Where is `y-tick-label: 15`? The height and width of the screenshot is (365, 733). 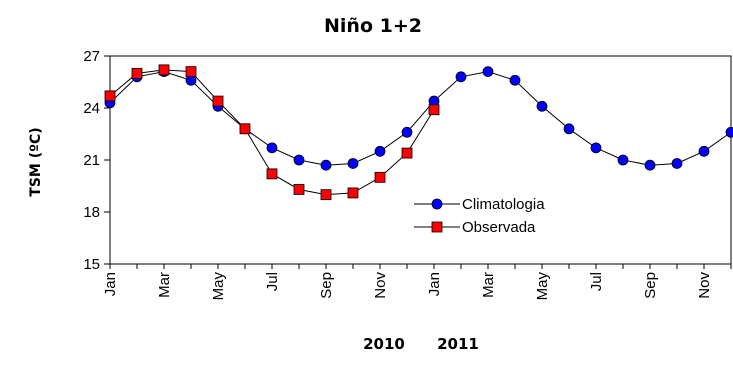 y-tick-label: 15 is located at coordinates (91, 264).